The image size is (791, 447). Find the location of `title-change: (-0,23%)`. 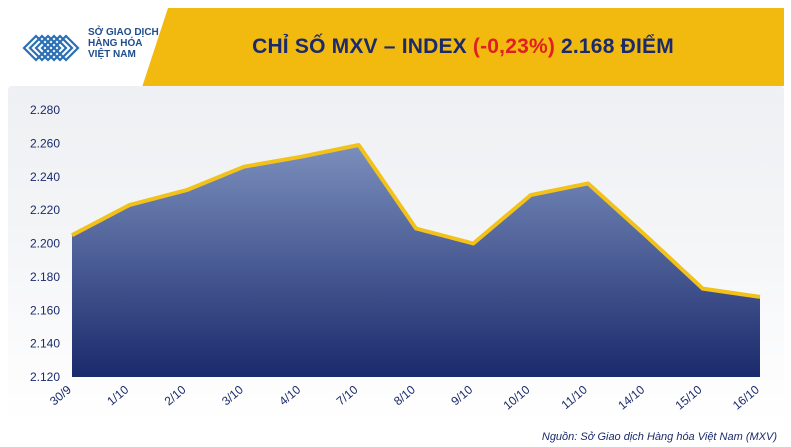

title-change: (-0,23%) is located at coordinates (514, 46).